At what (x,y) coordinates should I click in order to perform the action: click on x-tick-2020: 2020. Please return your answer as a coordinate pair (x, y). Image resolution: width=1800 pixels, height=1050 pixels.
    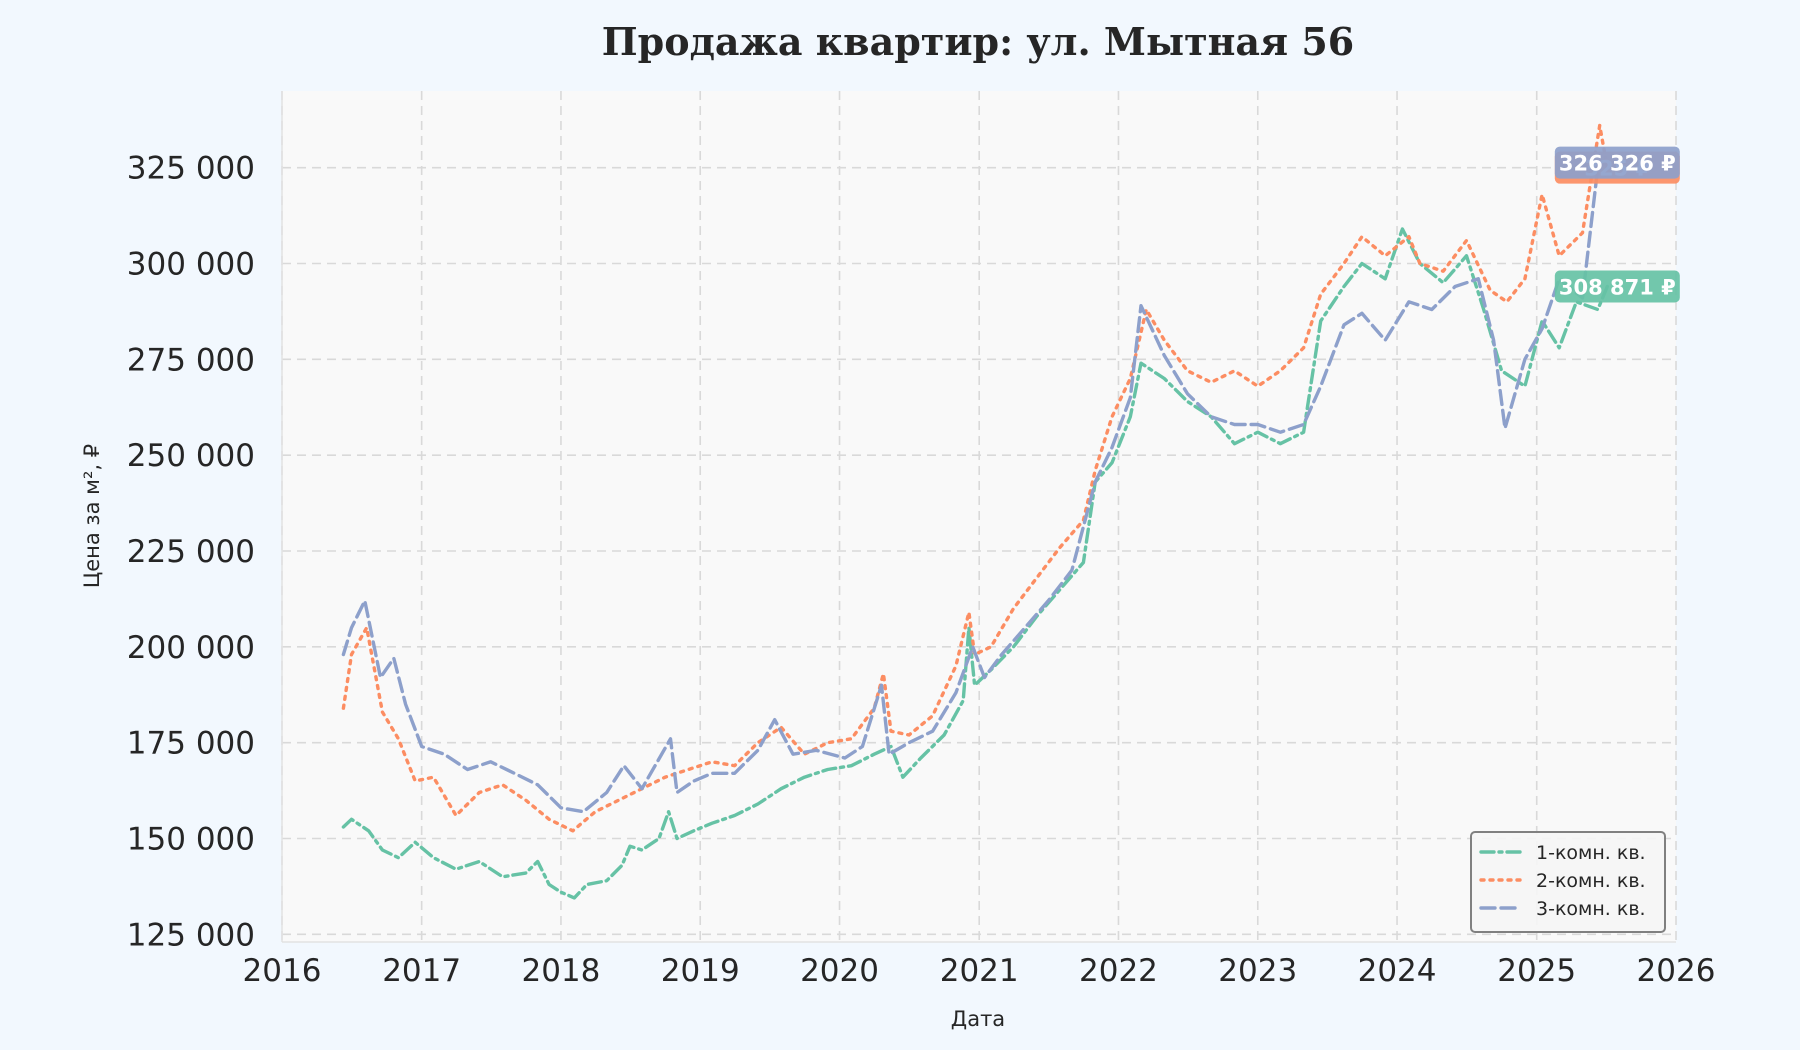
    Looking at the image, I should click on (839, 971).